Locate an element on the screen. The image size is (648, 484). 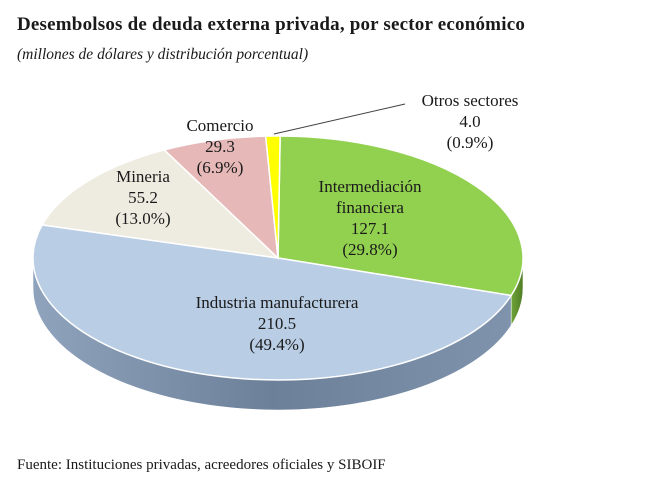
data-label-comercio-name-0: Comercio is located at coordinates (219, 125).